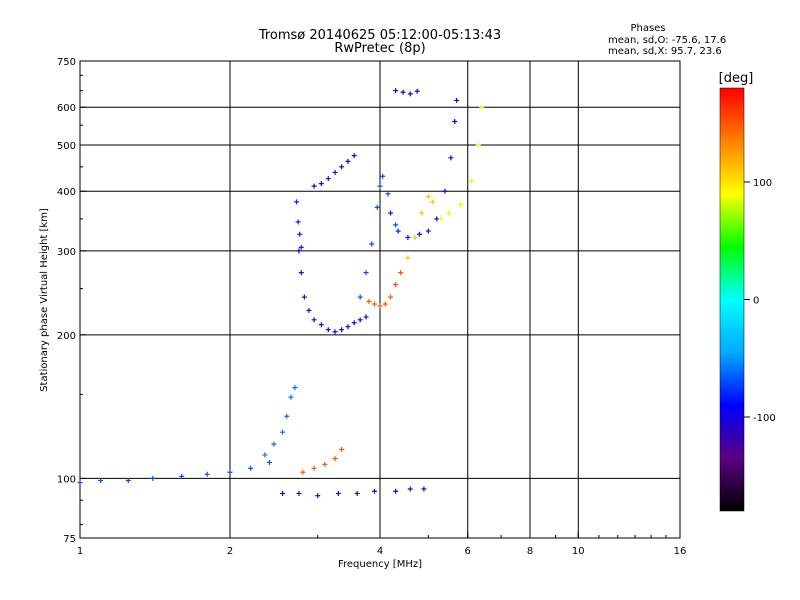 Image resolution: width=800 pixels, height=600 pixels. I want to click on phase-colorbar: [deg] 100 0 -100, so click(747, 291).